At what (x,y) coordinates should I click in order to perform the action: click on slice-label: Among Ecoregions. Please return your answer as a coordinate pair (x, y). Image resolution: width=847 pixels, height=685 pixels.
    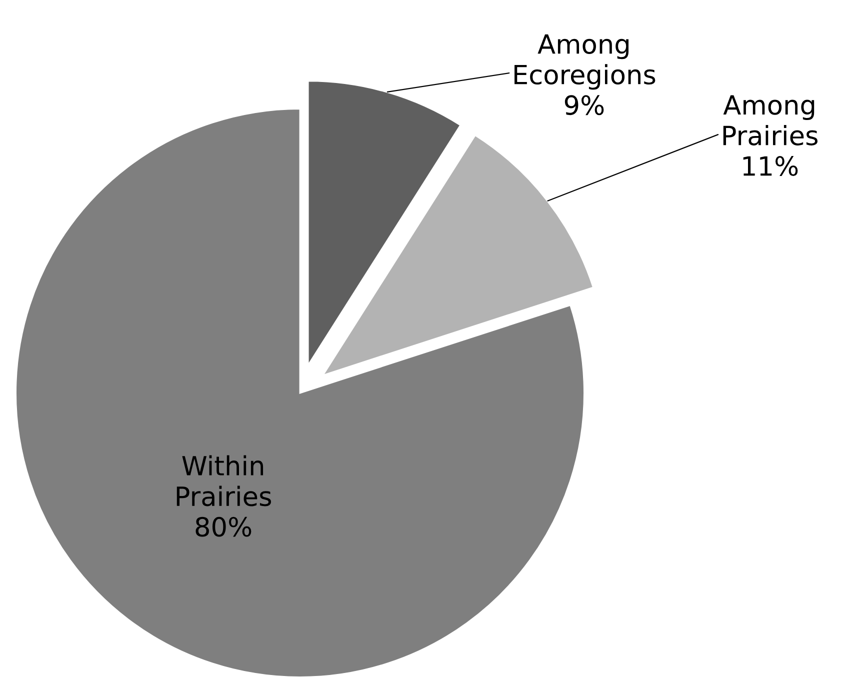
    Looking at the image, I should click on (585, 62).